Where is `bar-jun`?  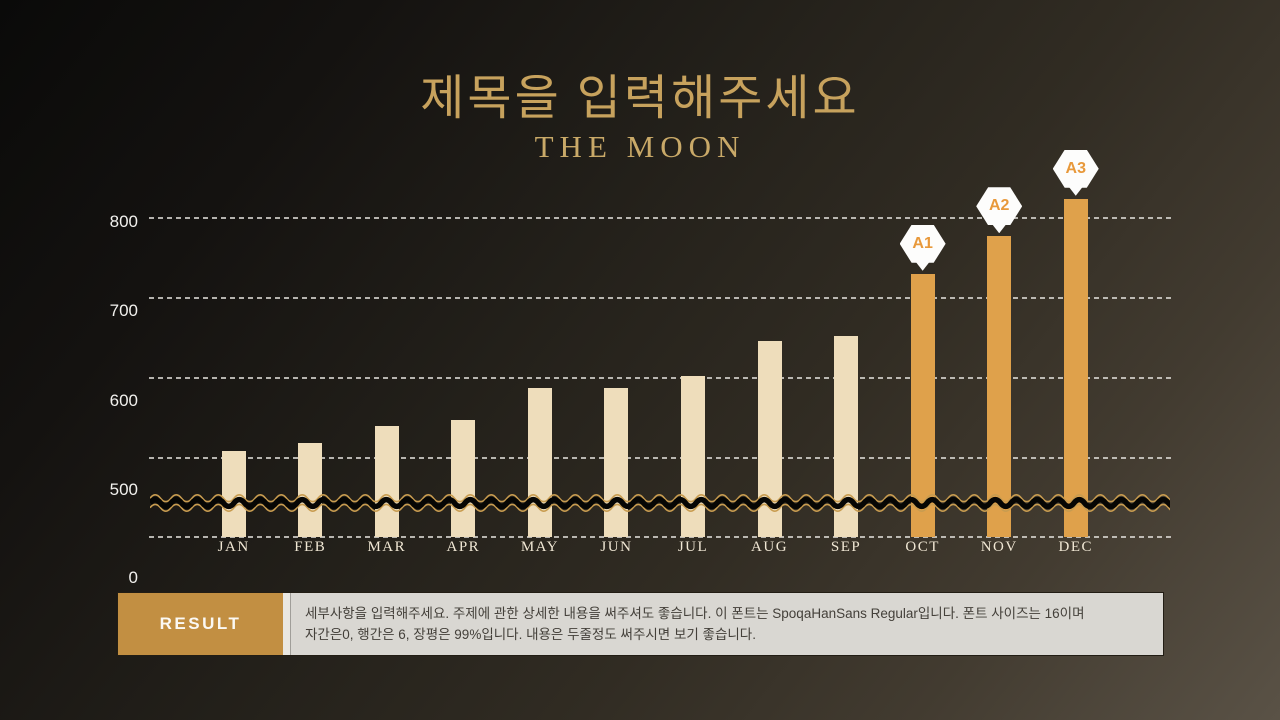
bar-jun is located at coordinates (616, 462).